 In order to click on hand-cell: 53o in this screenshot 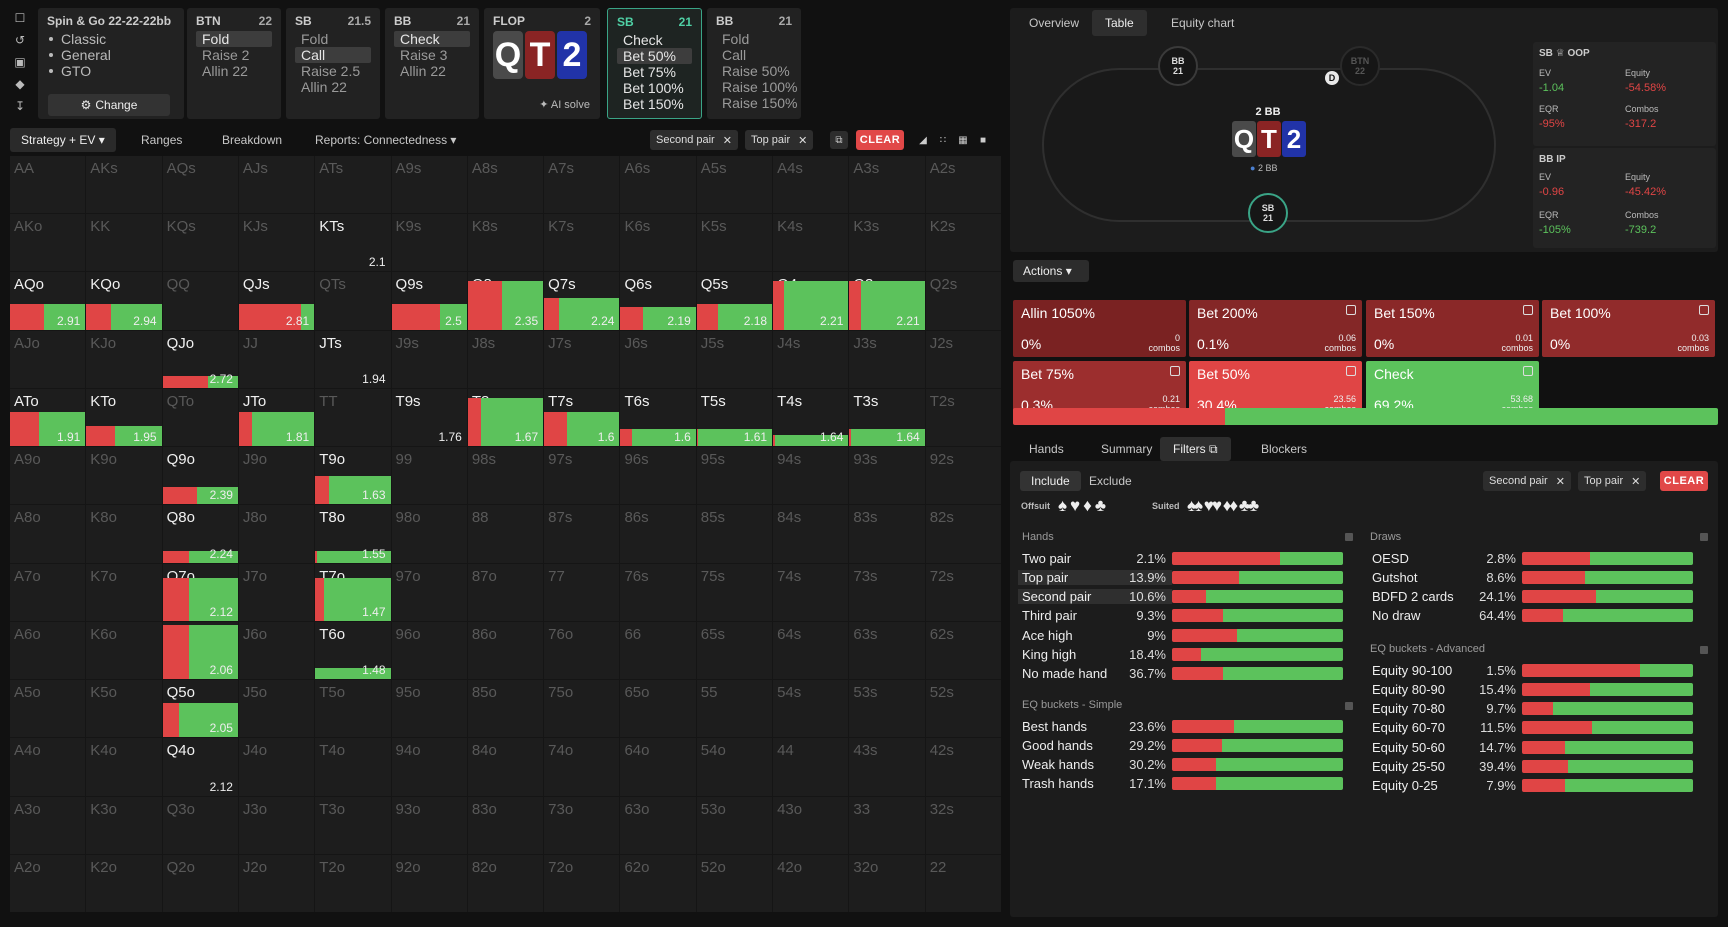, I will do `click(734, 825)`.